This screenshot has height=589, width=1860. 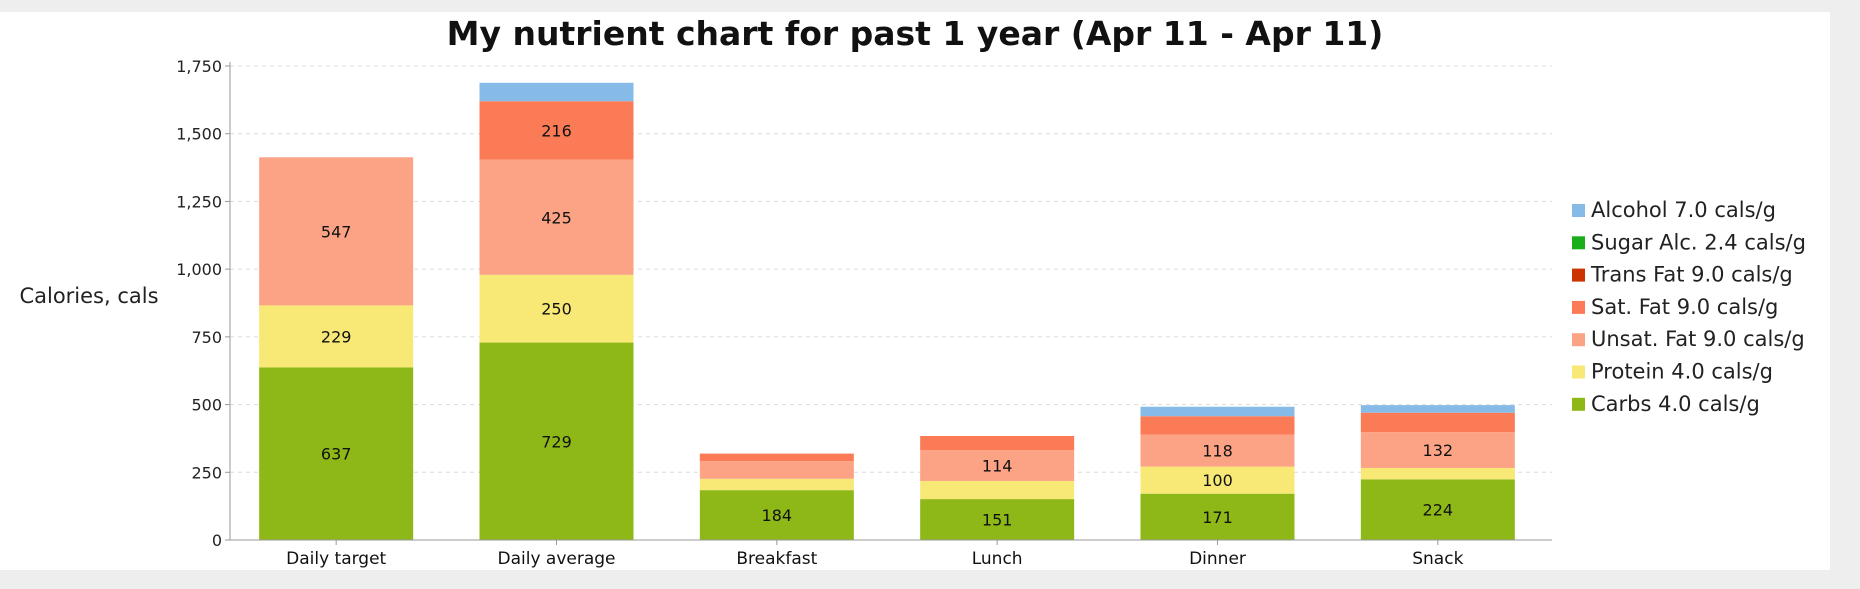 I want to click on x-tick-label: Daily target, so click(x=336, y=559).